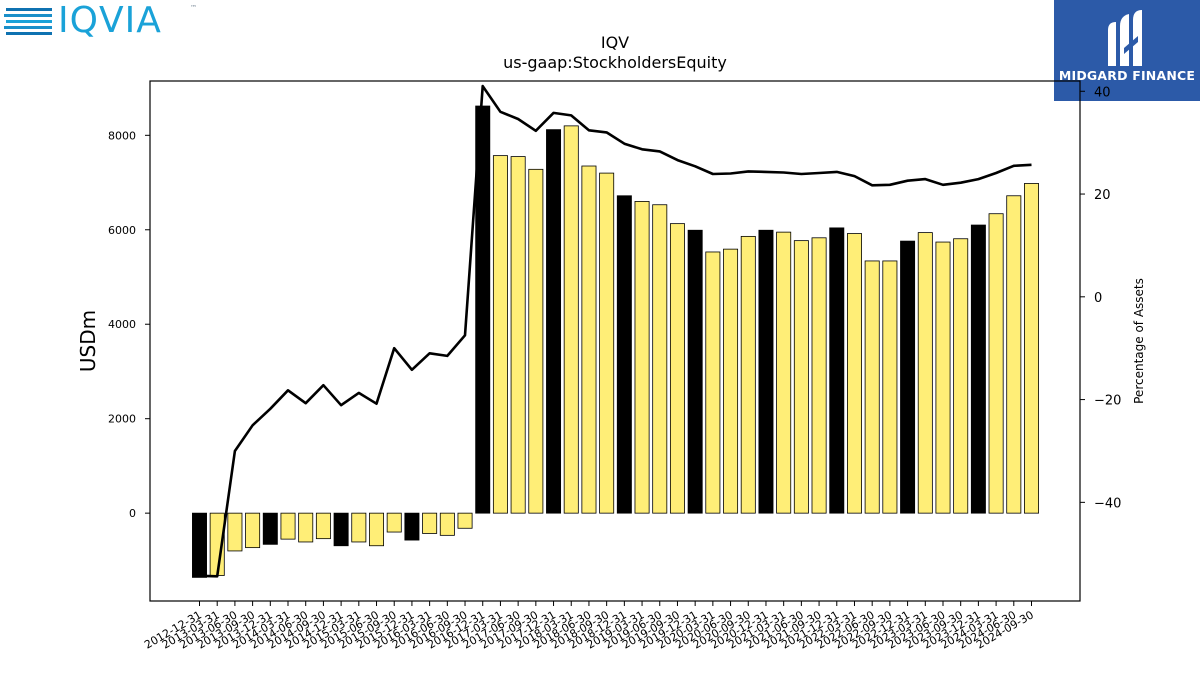  Describe the element at coordinates (193, 8) in the screenshot. I see `iqvia-trademark: ™` at that location.